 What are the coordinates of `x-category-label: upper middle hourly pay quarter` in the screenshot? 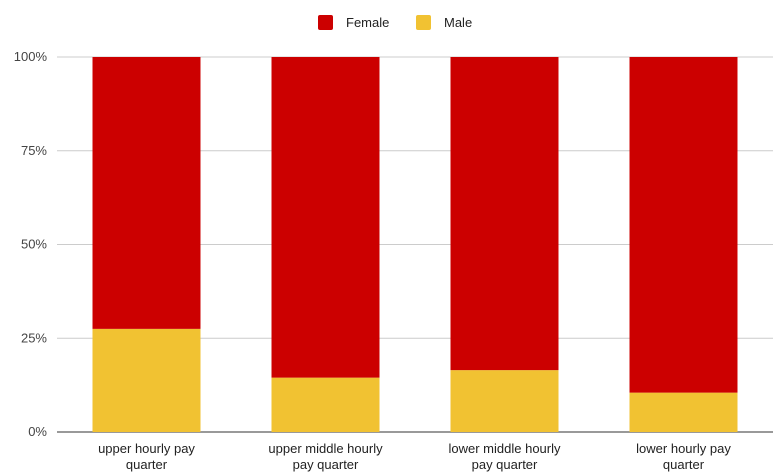 It's located at (325, 456).